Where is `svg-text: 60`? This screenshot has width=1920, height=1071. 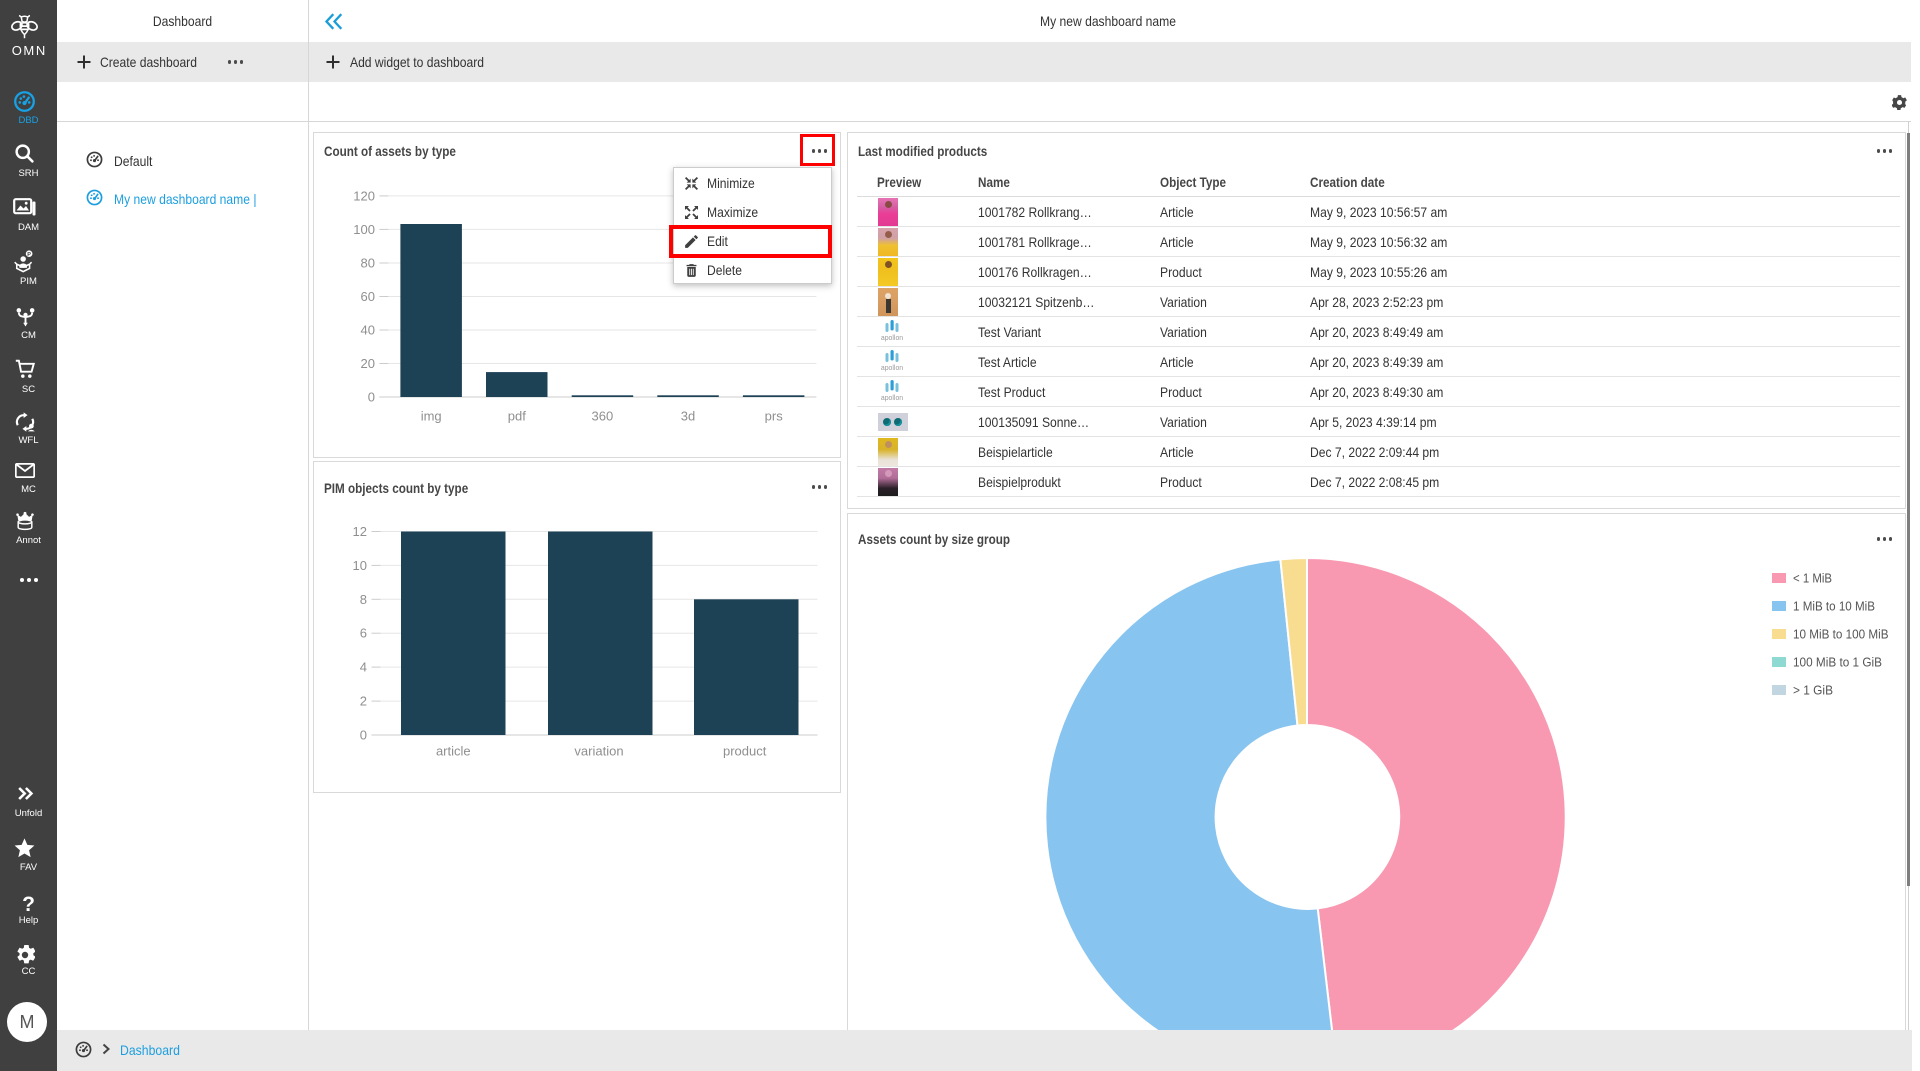 svg-text: 60 is located at coordinates (368, 296).